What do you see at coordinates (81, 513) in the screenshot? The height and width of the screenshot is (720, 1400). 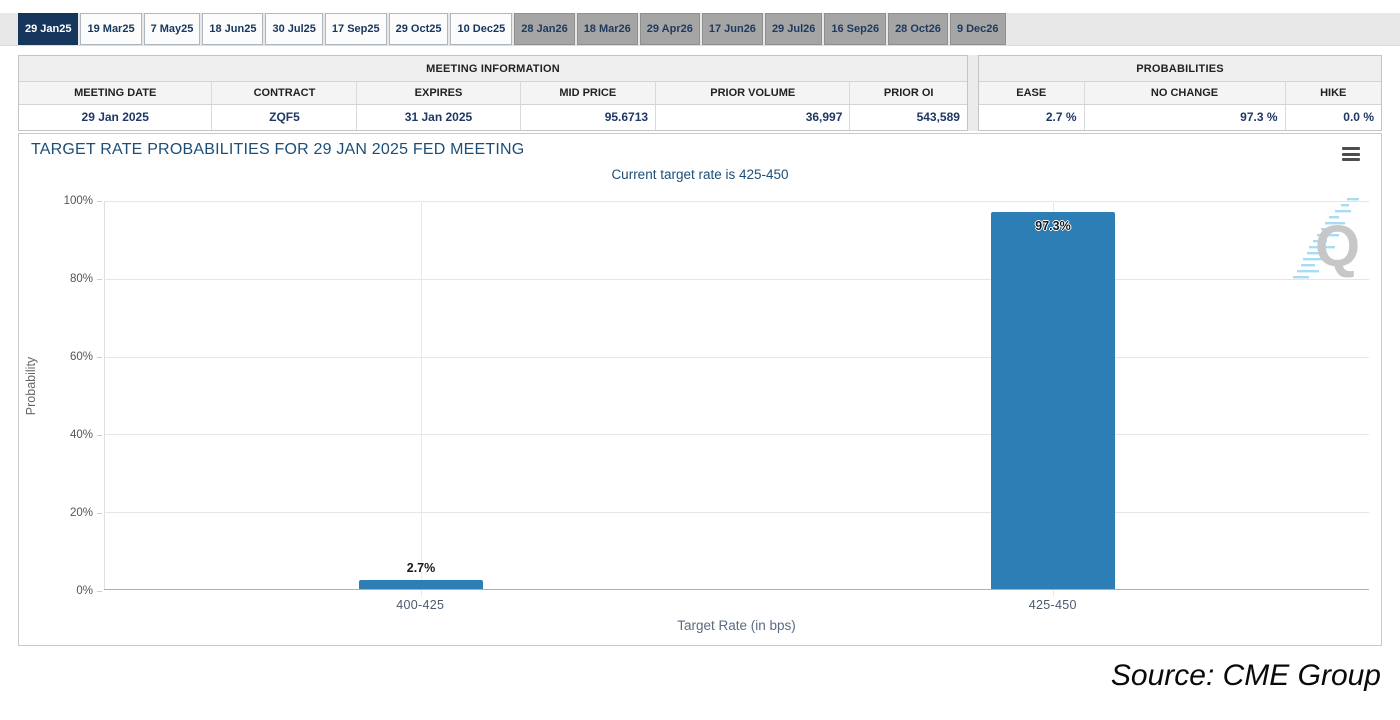 I see `y-tick-label-20: 20%` at bounding box center [81, 513].